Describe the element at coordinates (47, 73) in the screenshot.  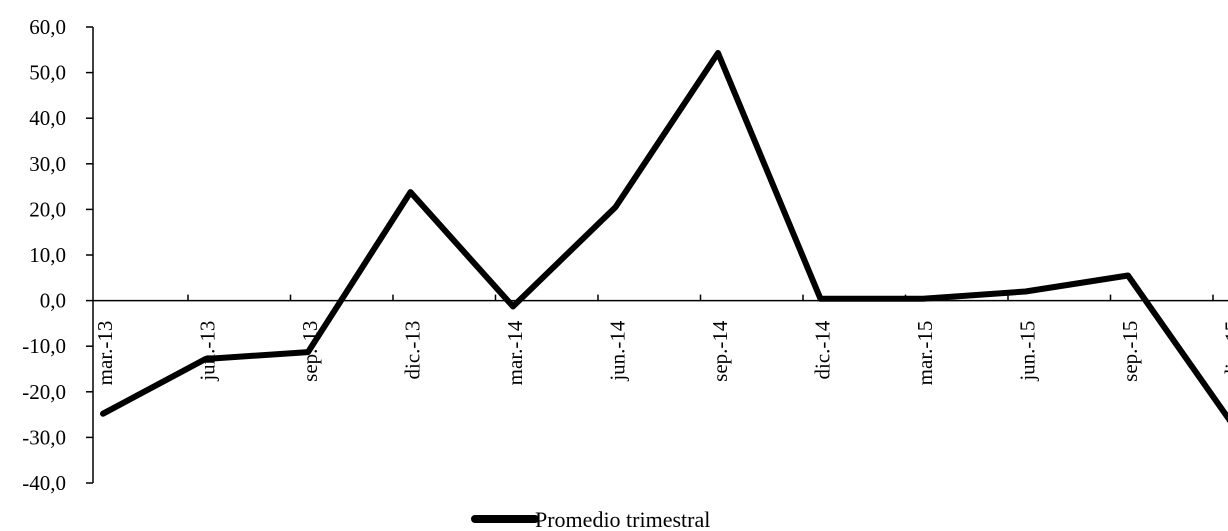
I see `y-tick-label: 50,0` at that location.